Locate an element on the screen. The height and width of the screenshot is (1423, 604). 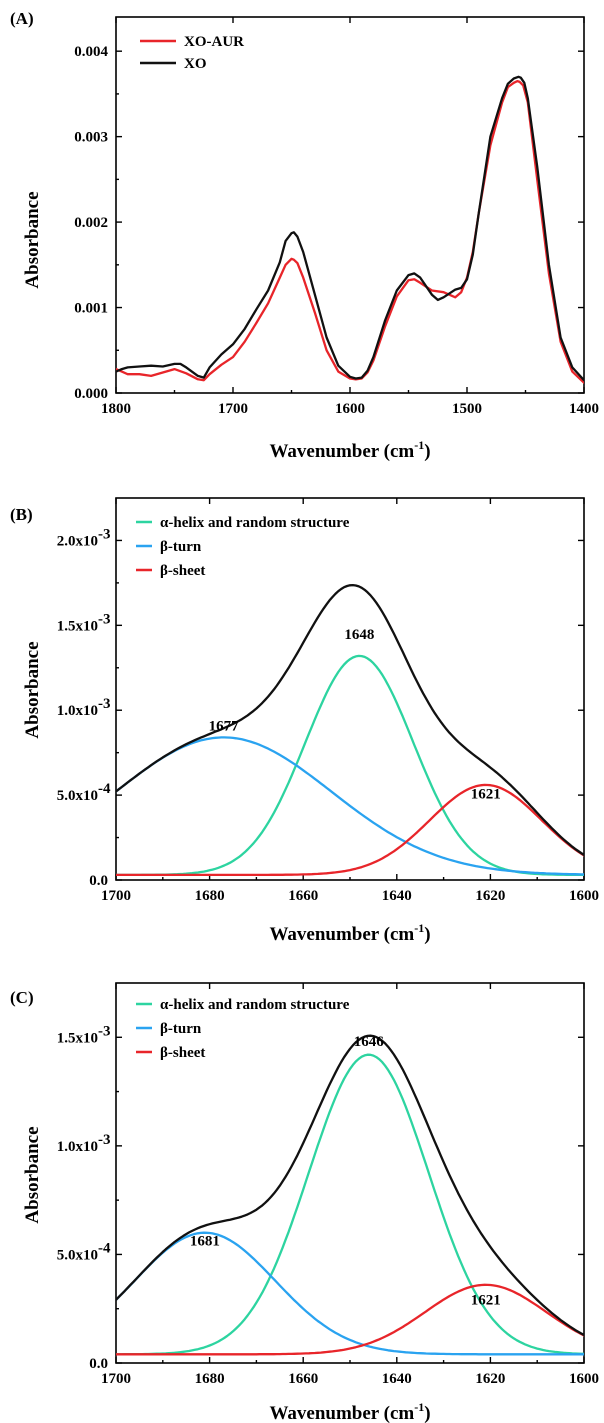
y-tick-label: 0.002 is located at coordinates (91, 223).